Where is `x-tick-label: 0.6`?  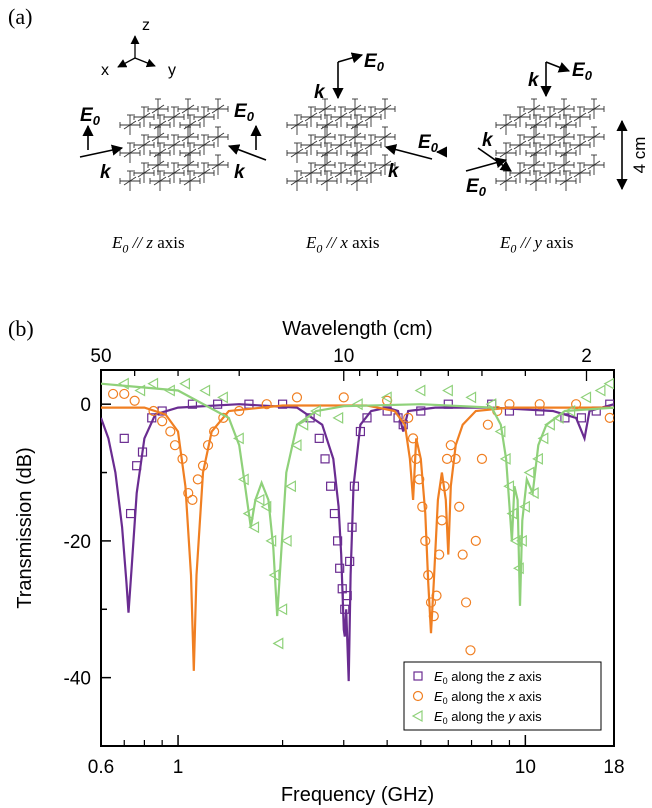 x-tick-label: 0.6 is located at coordinates (101, 767).